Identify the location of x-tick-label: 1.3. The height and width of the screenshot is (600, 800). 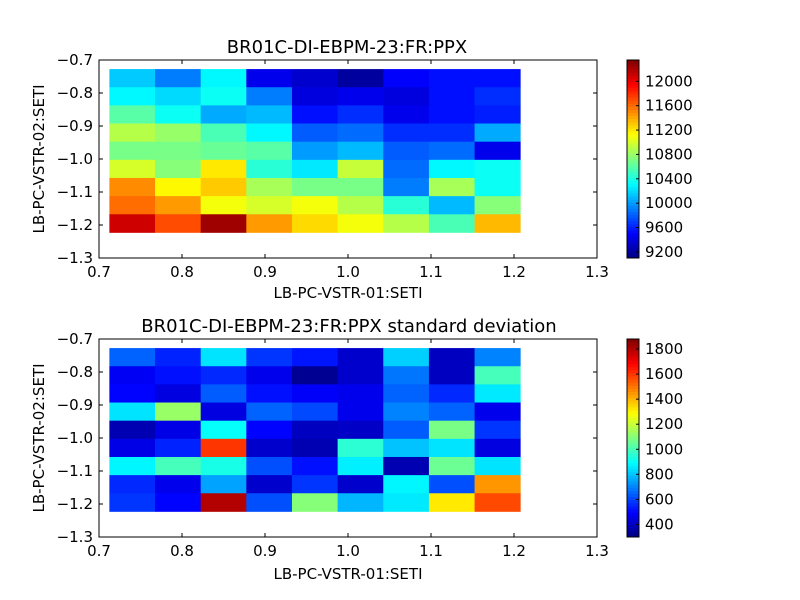
(597, 272).